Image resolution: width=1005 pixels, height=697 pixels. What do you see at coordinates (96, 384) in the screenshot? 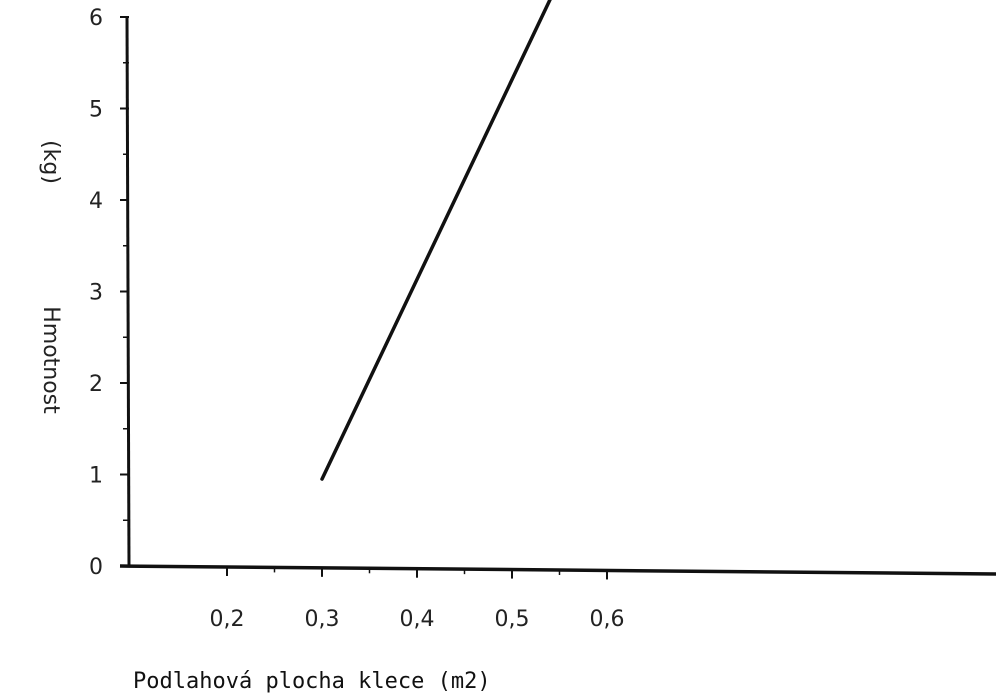
I see `y-tick-label: 2` at bounding box center [96, 384].